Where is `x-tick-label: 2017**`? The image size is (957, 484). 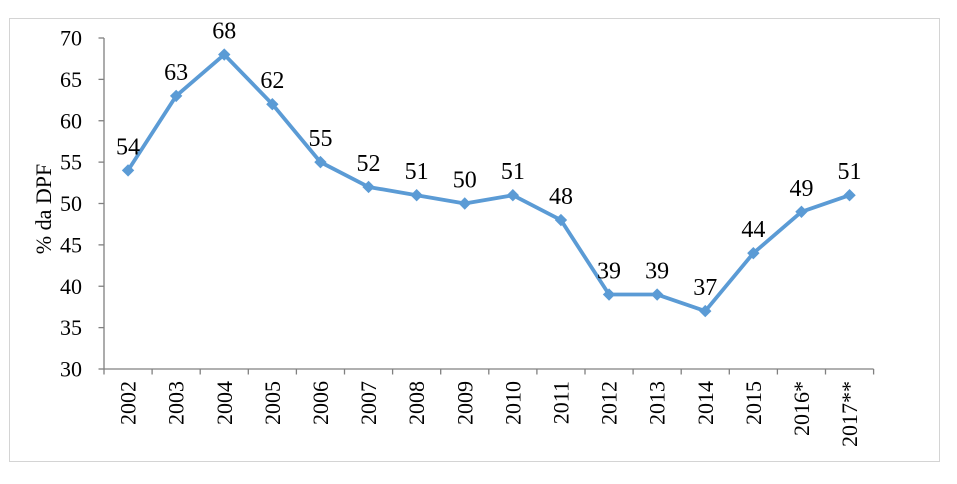
x-tick-label: 2017** is located at coordinates (849, 414).